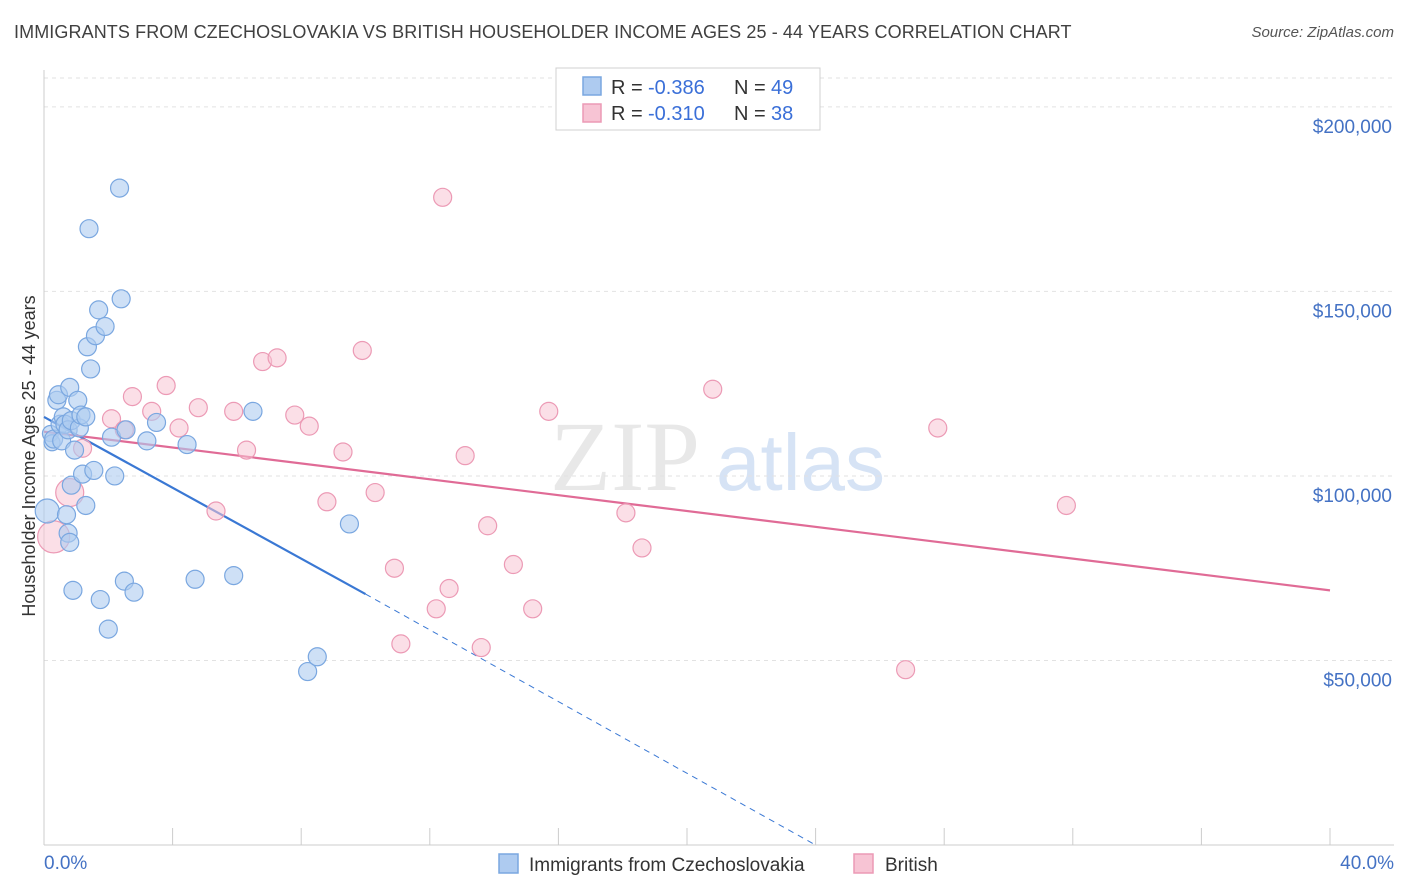 Image resolution: width=1406 pixels, height=892 pixels. Describe the element at coordinates (625, 456) in the screenshot. I see `watermark-zip: ZIP` at that location.